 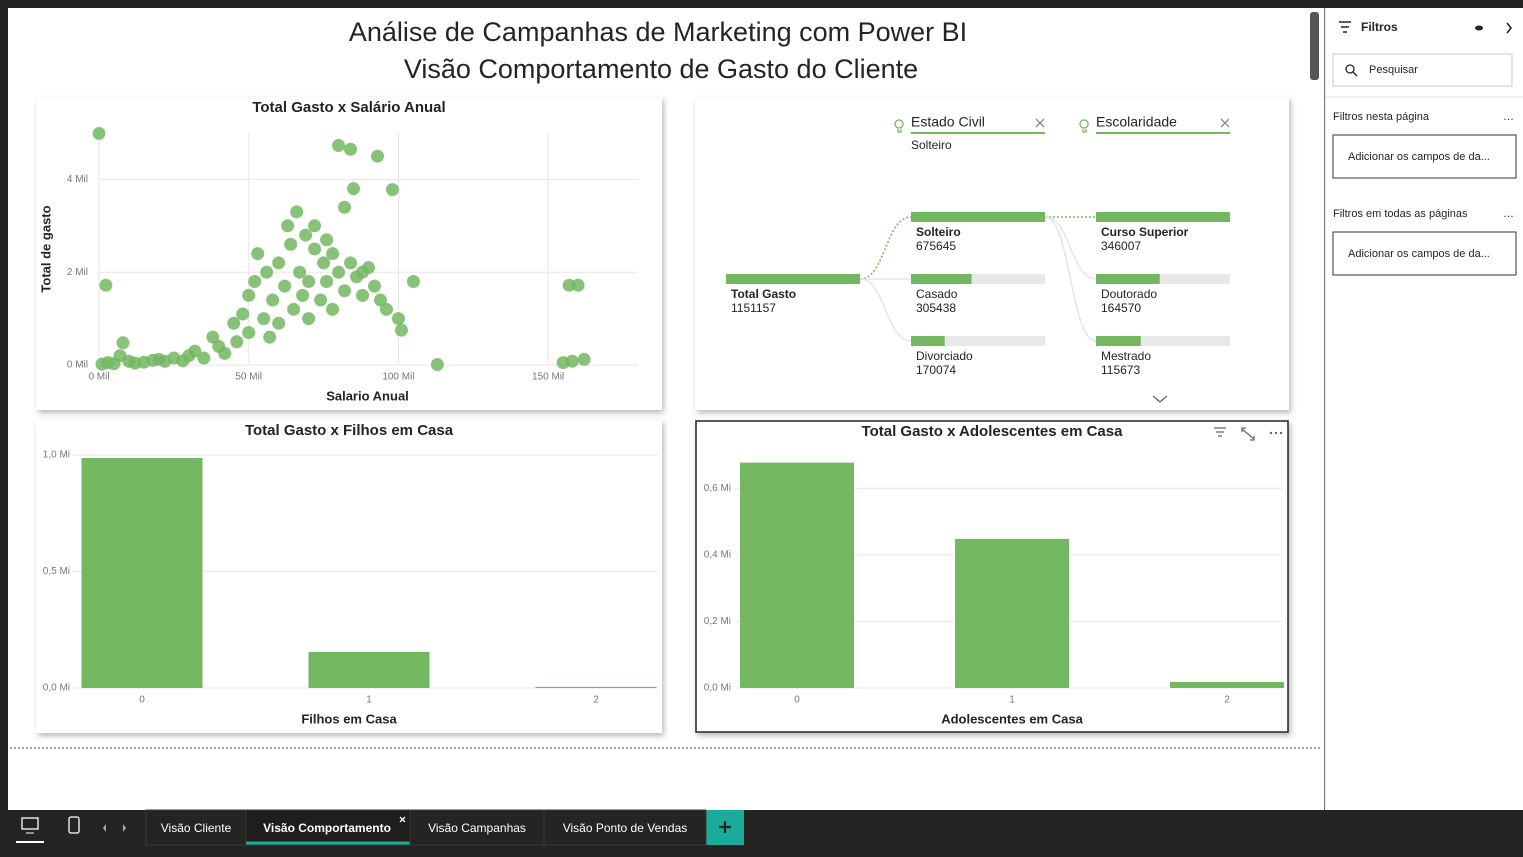 What do you see at coordinates (1314, 46) in the screenshot?
I see `scrollbar-thumb` at bounding box center [1314, 46].